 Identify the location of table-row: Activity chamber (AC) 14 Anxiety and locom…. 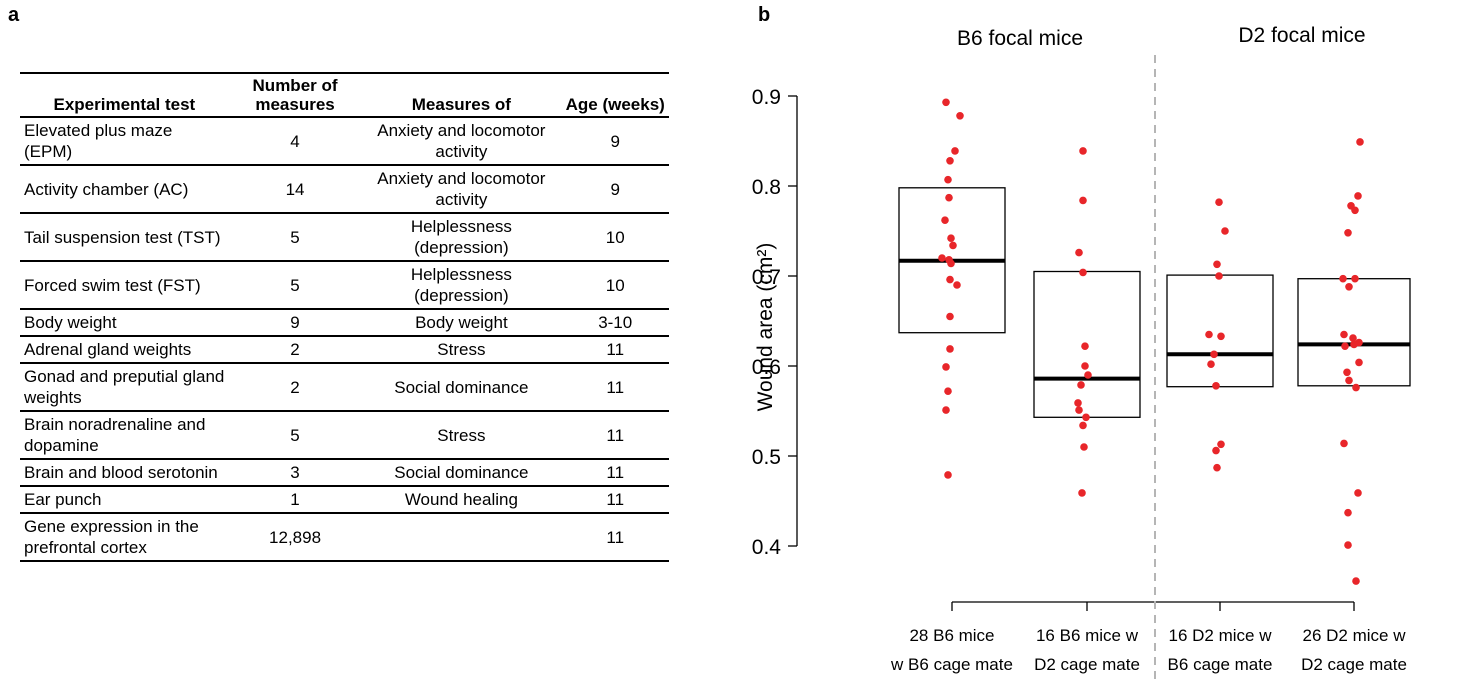
(344, 189).